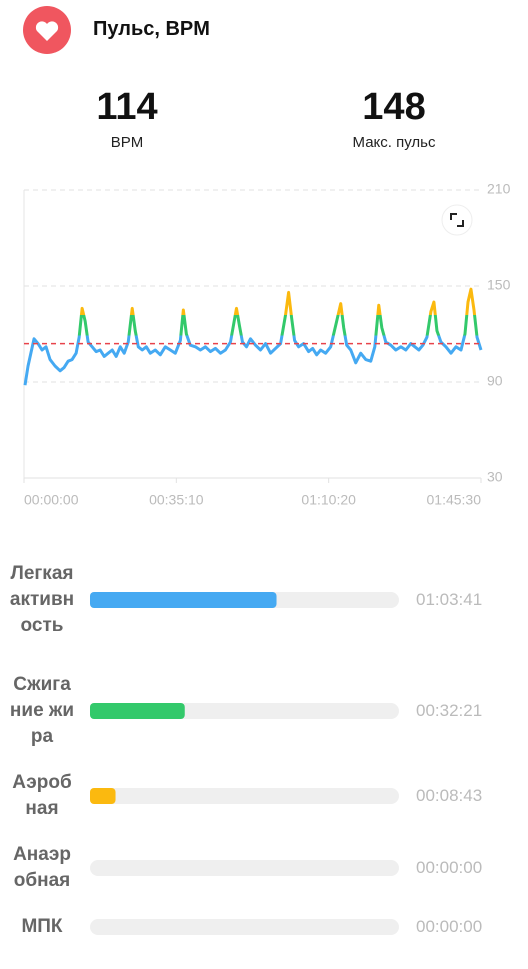  I want to click on zone-label: Анаэробная, so click(42, 867).